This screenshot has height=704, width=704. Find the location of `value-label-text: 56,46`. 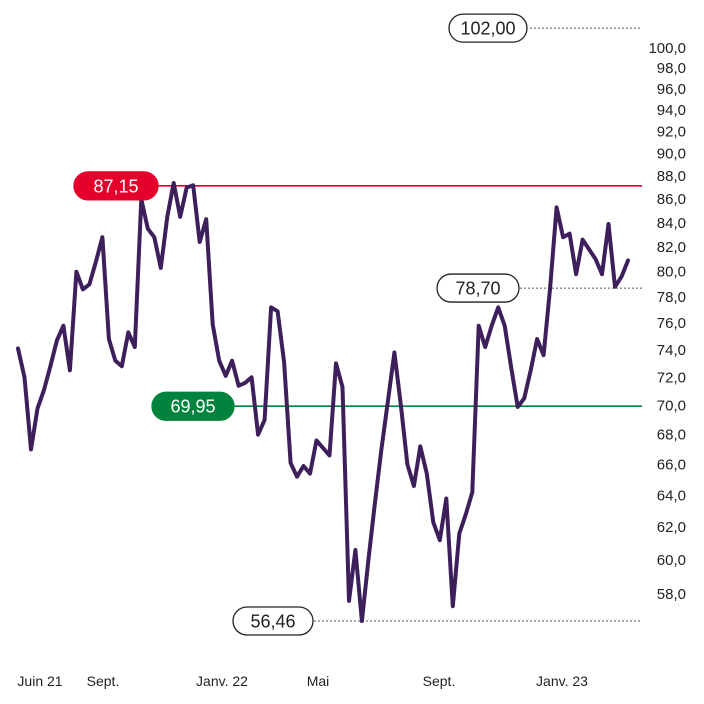

value-label-text: 56,46 is located at coordinates (272, 621).